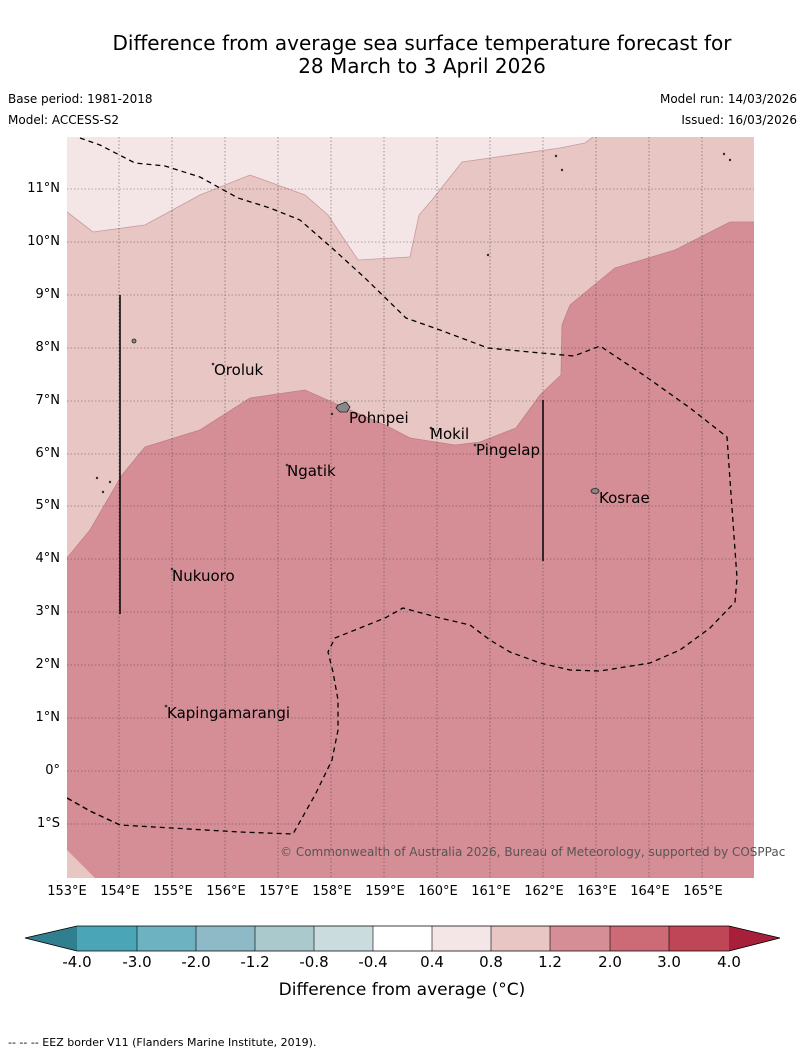 This screenshot has width=804, height=1058. What do you see at coordinates (287, 465) in the screenshot?
I see `ngatik-atoll` at bounding box center [287, 465].